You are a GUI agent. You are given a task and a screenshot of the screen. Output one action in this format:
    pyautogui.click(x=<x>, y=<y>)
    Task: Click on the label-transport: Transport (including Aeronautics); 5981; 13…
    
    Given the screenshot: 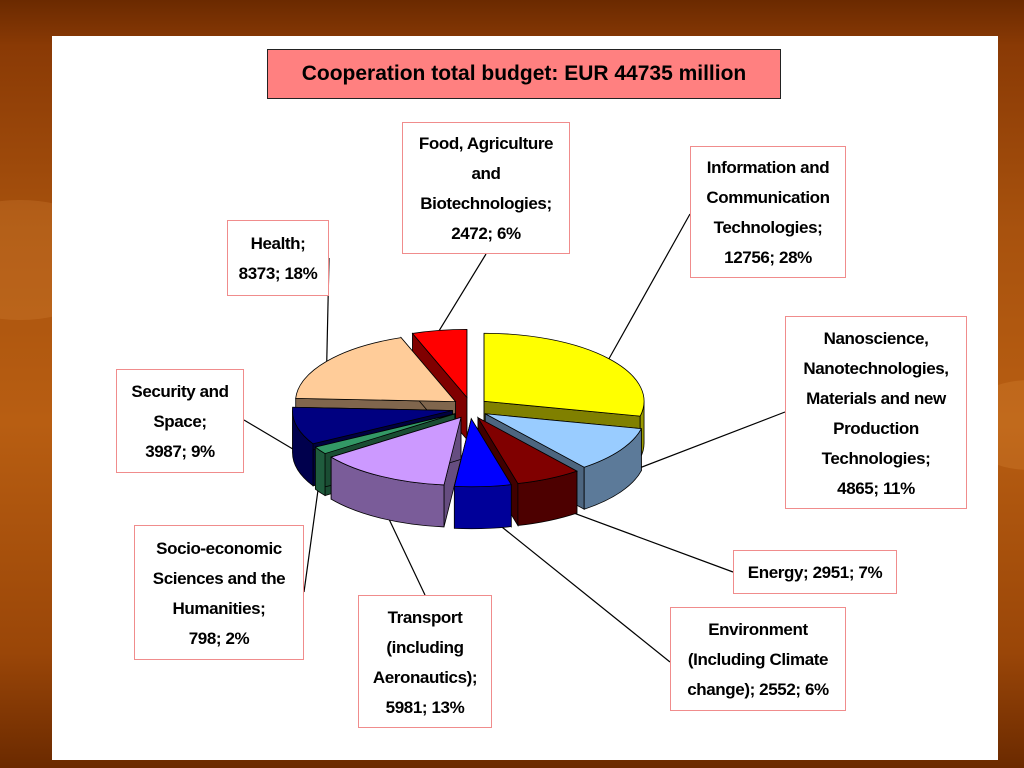 What is the action you would take?
    pyautogui.click(x=425, y=661)
    